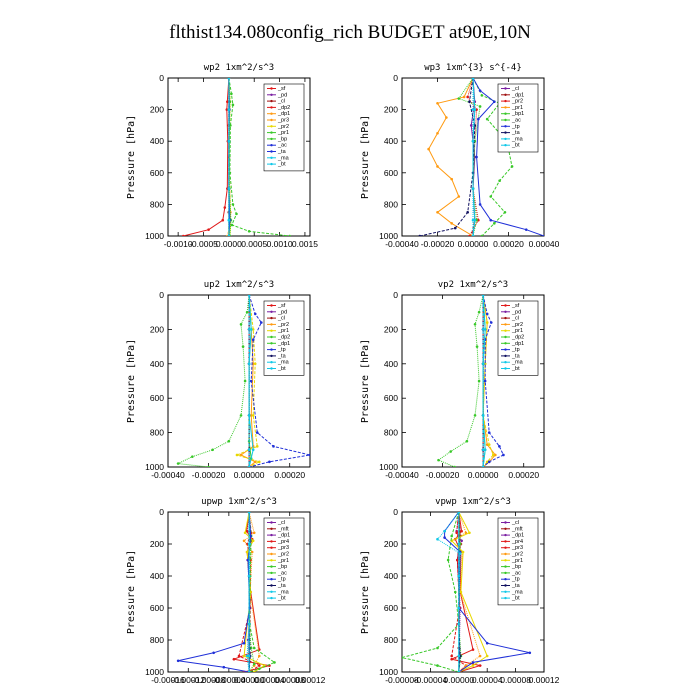 This screenshot has height=700, width=700. I want to click on panel-title: vpwp 1xm^2/s^3, so click(473, 502).